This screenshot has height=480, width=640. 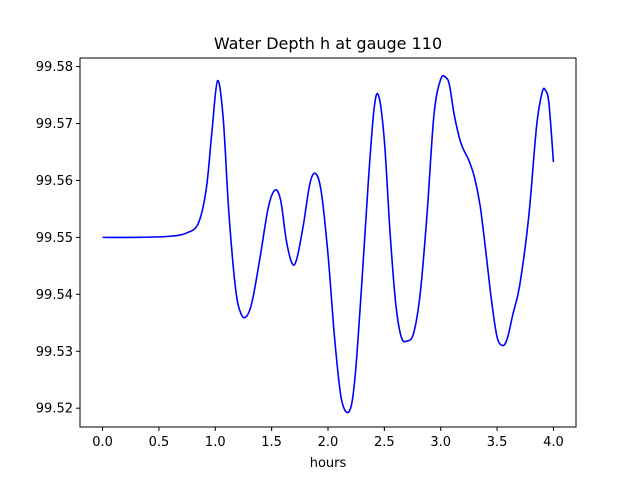 I want to click on y-tick-label: 99.56, so click(x=54, y=181).